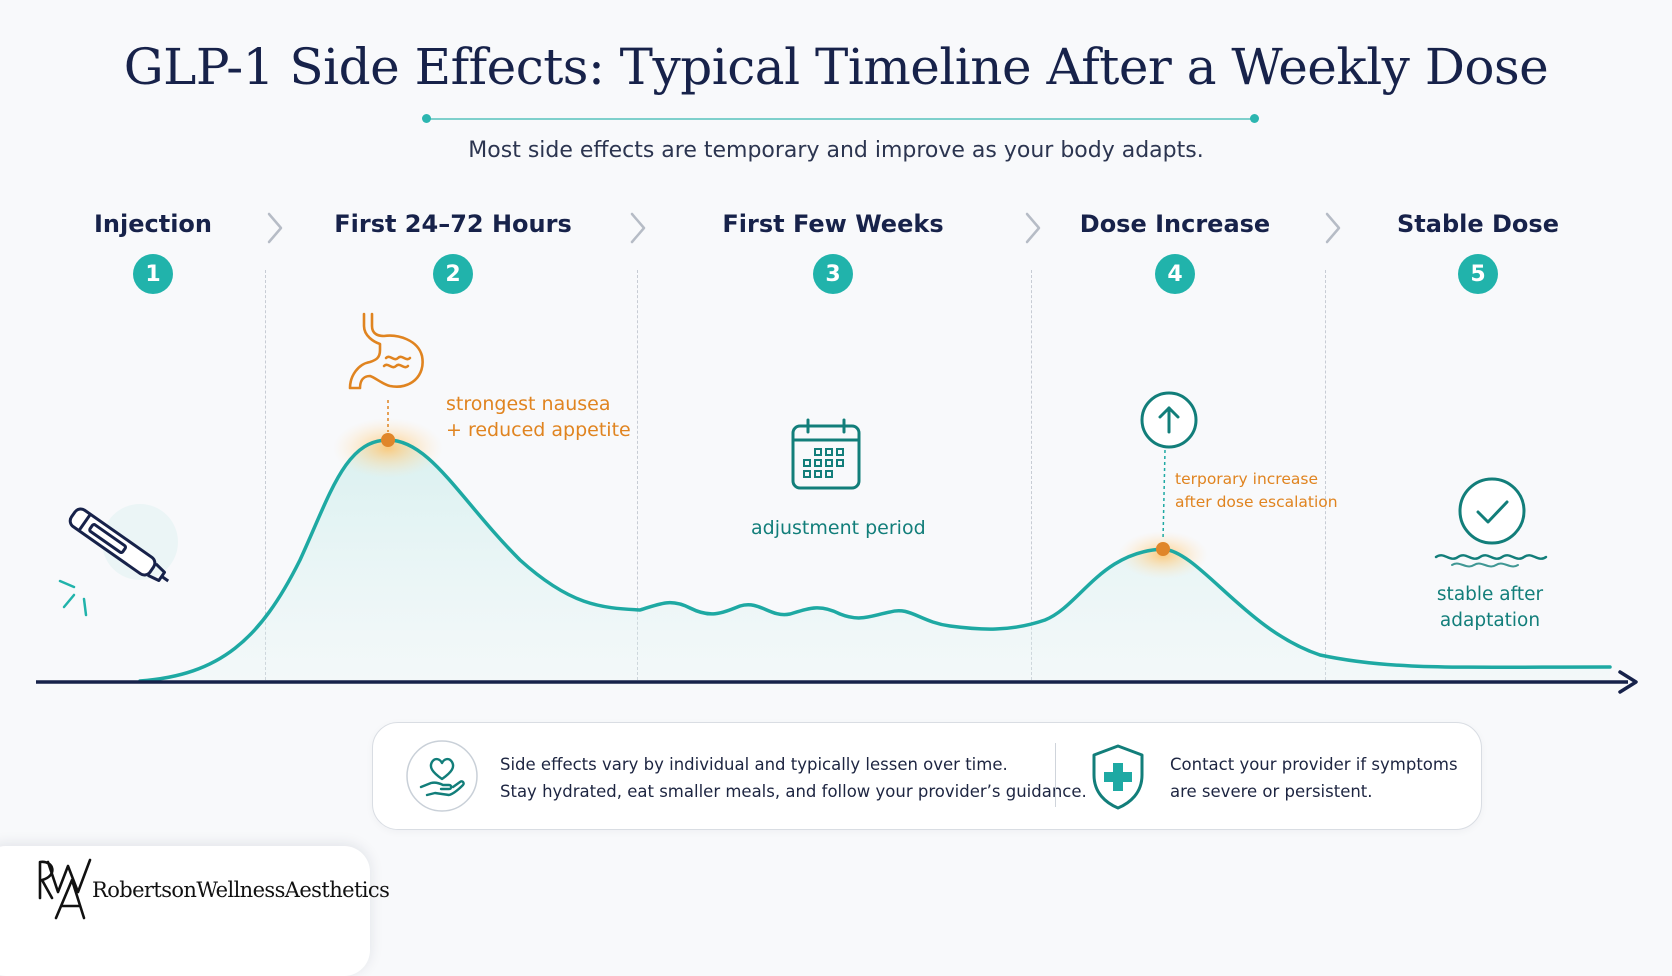 This screenshot has width=1672, height=976. What do you see at coordinates (1118, 777) in the screenshot?
I see `medical-shield-icon` at bounding box center [1118, 777].